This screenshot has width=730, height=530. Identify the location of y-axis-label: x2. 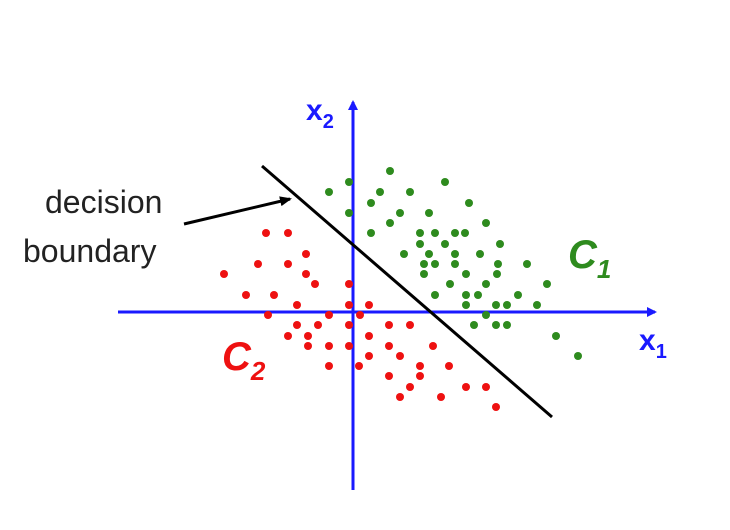
(320, 113).